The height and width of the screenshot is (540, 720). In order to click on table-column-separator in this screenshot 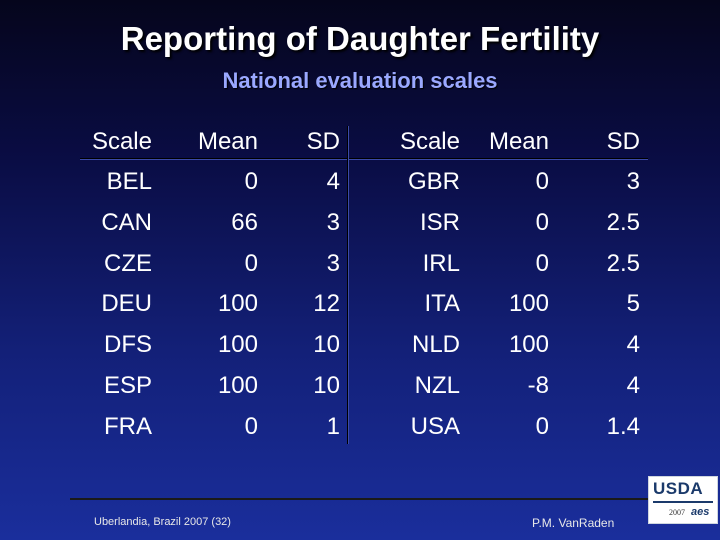, I will do `click(347, 285)`.